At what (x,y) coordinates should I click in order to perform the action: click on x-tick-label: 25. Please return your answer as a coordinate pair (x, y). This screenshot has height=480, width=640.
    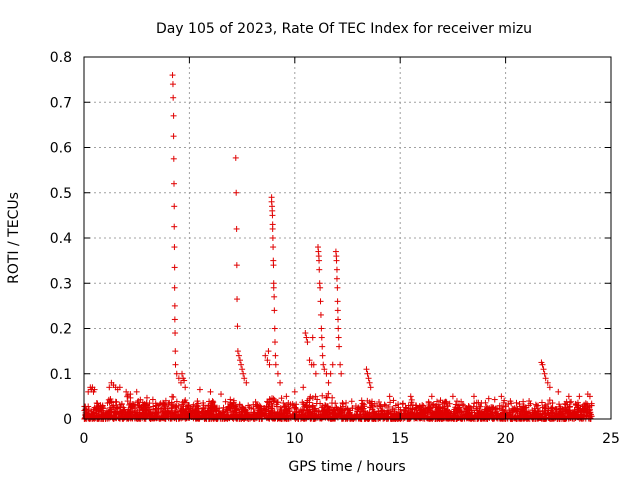
    Looking at the image, I should click on (611, 439).